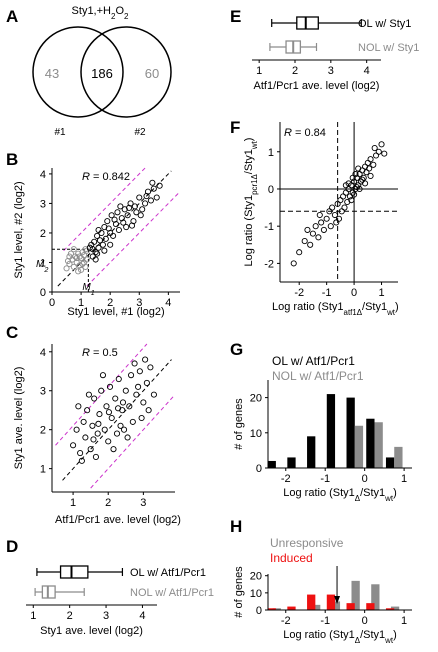  I want to click on H-y-label: # of genes, so click(239, 592).